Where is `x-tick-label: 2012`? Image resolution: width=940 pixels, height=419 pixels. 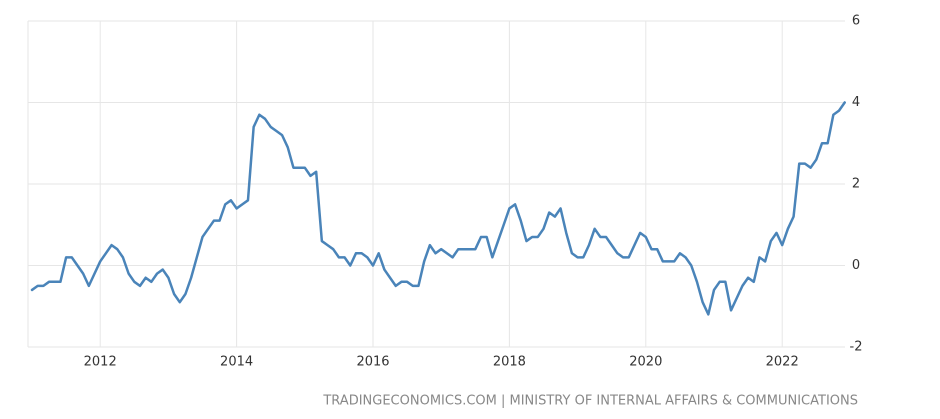
x-tick-label: 2012 is located at coordinates (100, 362).